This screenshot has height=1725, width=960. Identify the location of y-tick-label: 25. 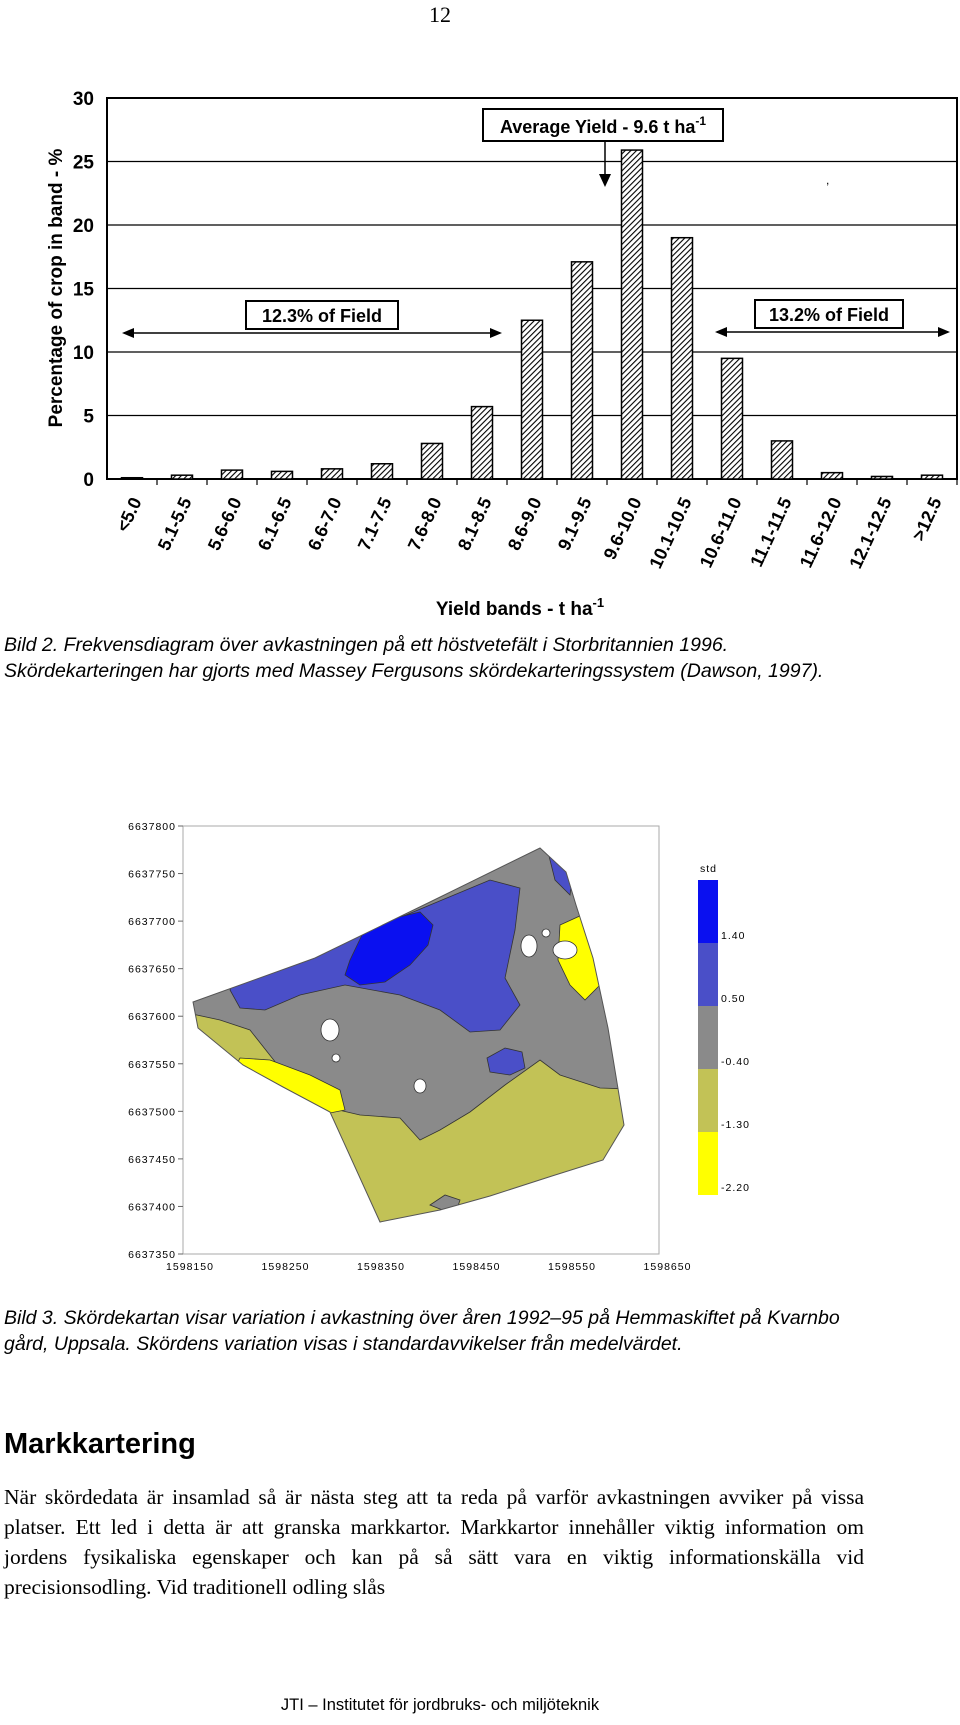
(84, 163).